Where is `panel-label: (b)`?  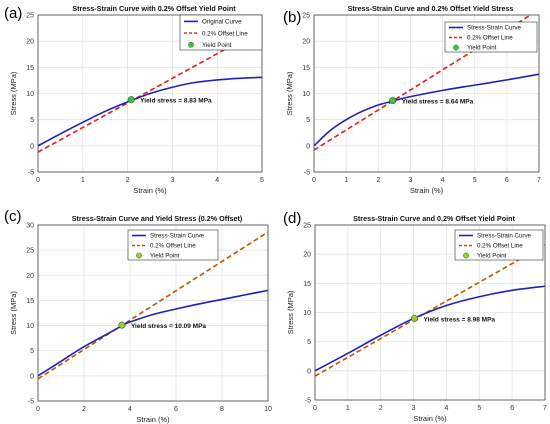 panel-label: (b) is located at coordinates (292, 17).